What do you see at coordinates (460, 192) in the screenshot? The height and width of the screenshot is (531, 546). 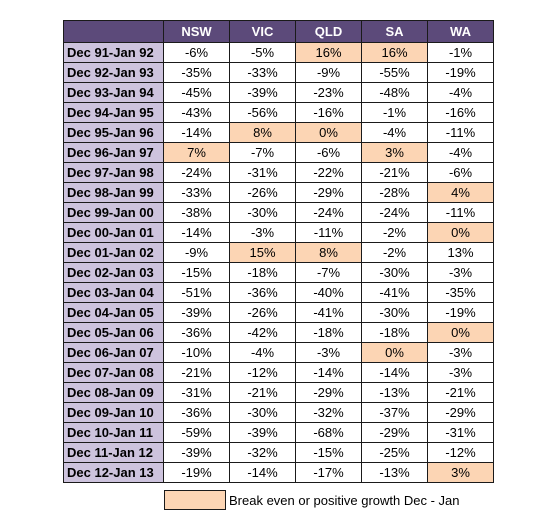 I see `value-cell: 4%` at bounding box center [460, 192].